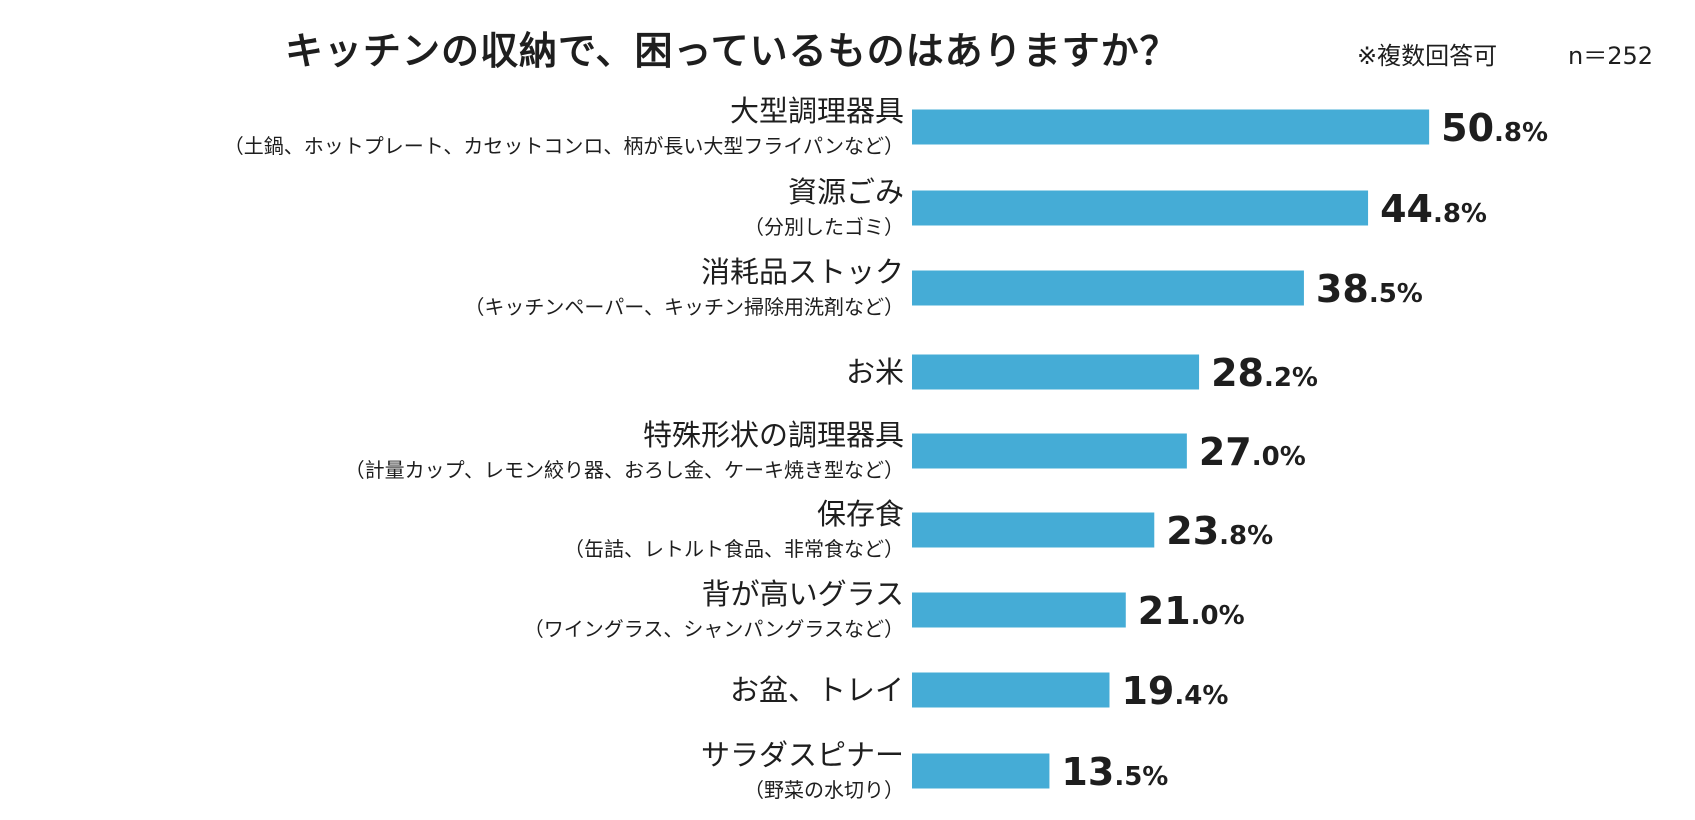 This screenshot has width=1695, height=820. What do you see at coordinates (875, 372) in the screenshot?
I see `category-label: お米` at bounding box center [875, 372].